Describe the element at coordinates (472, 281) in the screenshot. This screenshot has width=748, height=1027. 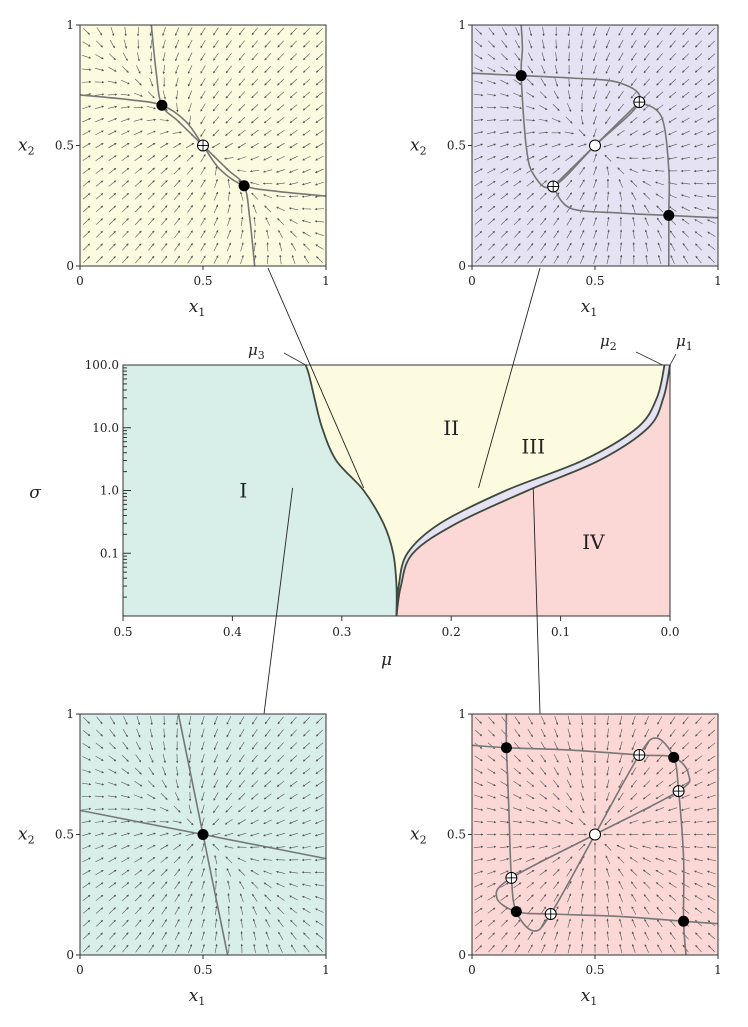
I see `x-tick-label: 0` at that location.